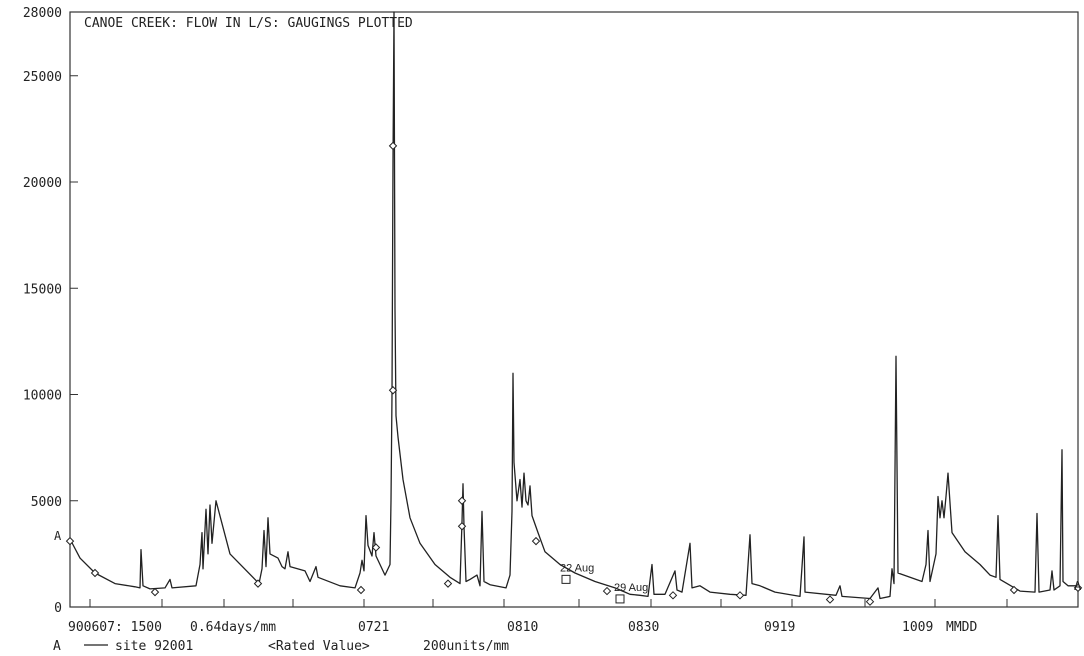 The width and height of the screenshot is (1084, 656). Describe the element at coordinates (466, 646) in the screenshot. I see `legend-units: 200units/mm` at that location.